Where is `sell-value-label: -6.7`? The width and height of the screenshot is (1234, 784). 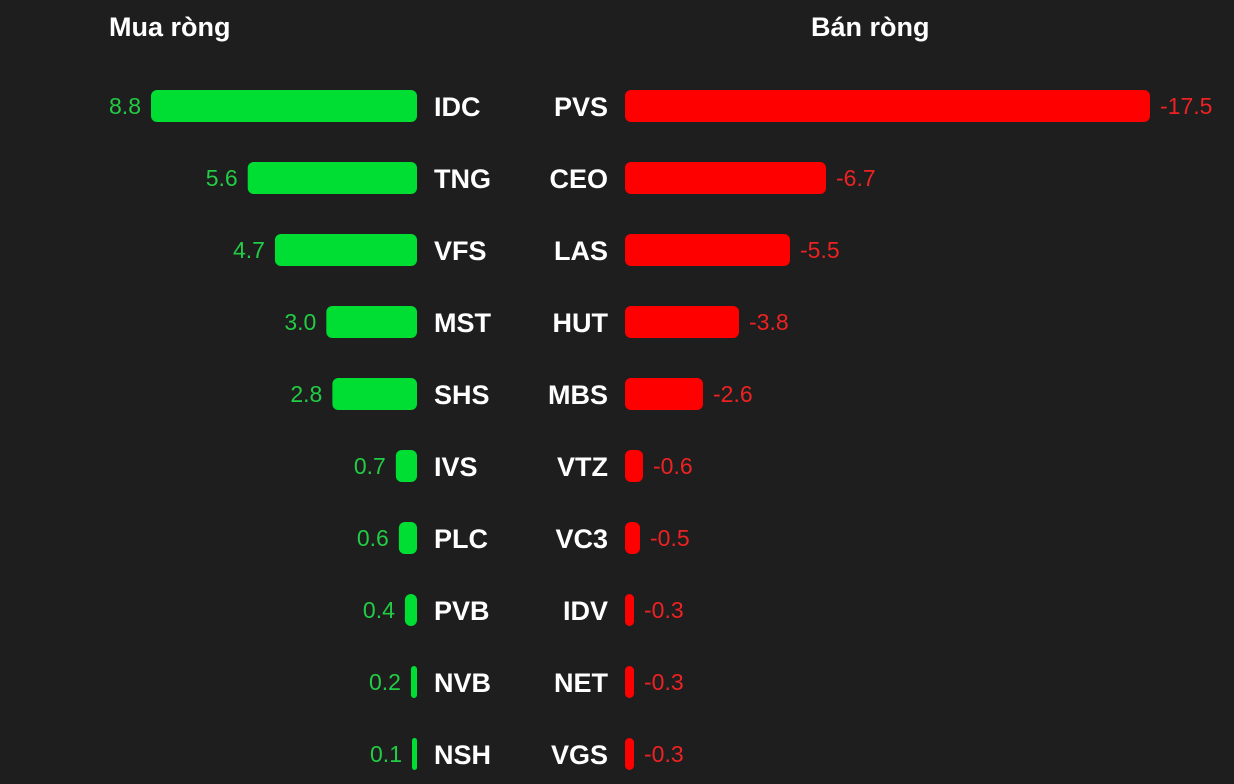 sell-value-label: -6.7 is located at coordinates (856, 178).